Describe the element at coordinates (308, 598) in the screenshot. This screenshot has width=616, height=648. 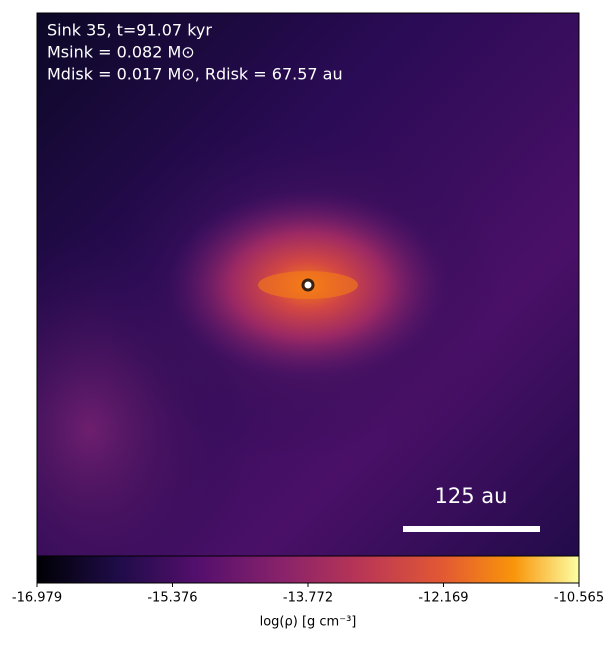
I see `colorbar-tick-label: -13.772` at that location.